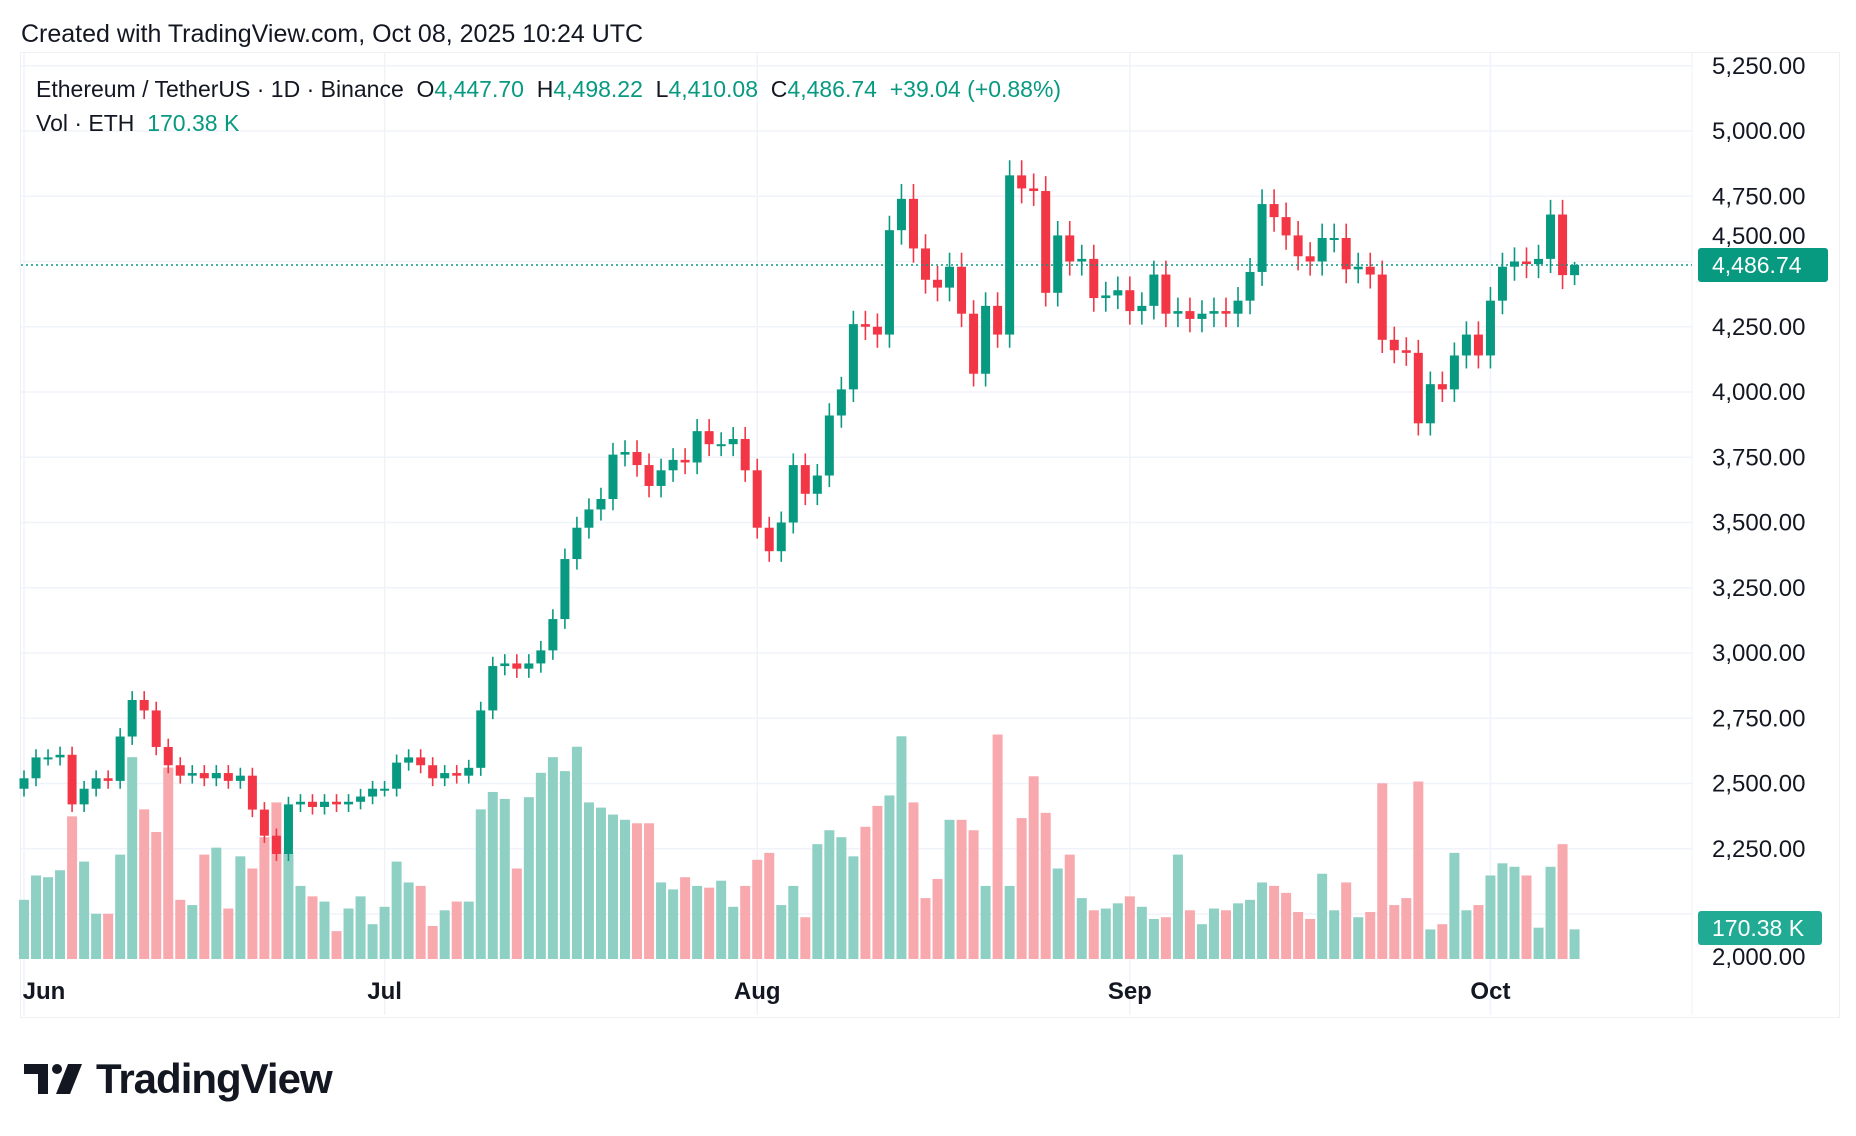 The height and width of the screenshot is (1136, 1856). I want to click on volume-label: Vol · ETH, so click(85, 123).